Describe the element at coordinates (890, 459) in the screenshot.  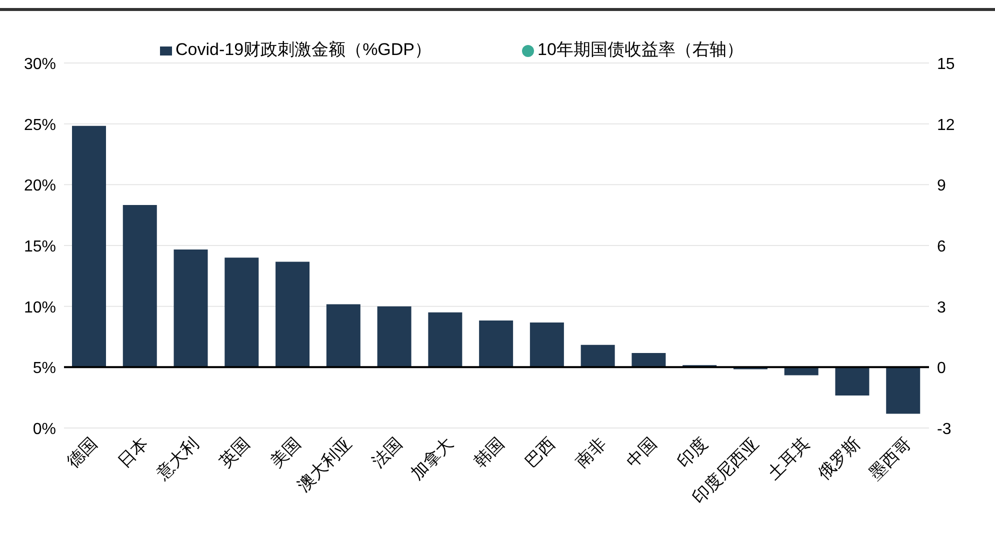
I see `x-tick-label: 墨西哥` at that location.